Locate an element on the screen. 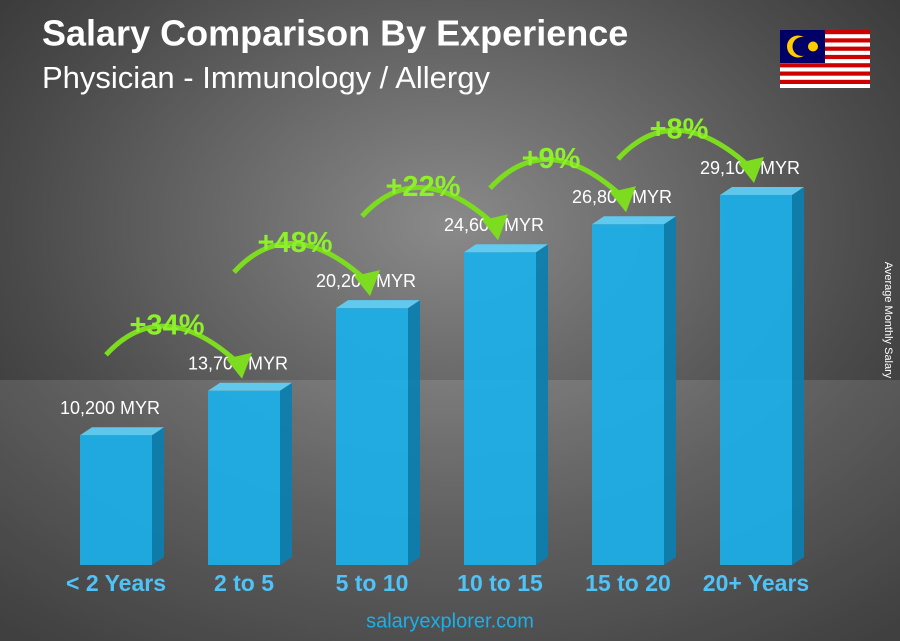 The height and width of the screenshot is (641, 900). increase-label: +48% is located at coordinates (295, 243).